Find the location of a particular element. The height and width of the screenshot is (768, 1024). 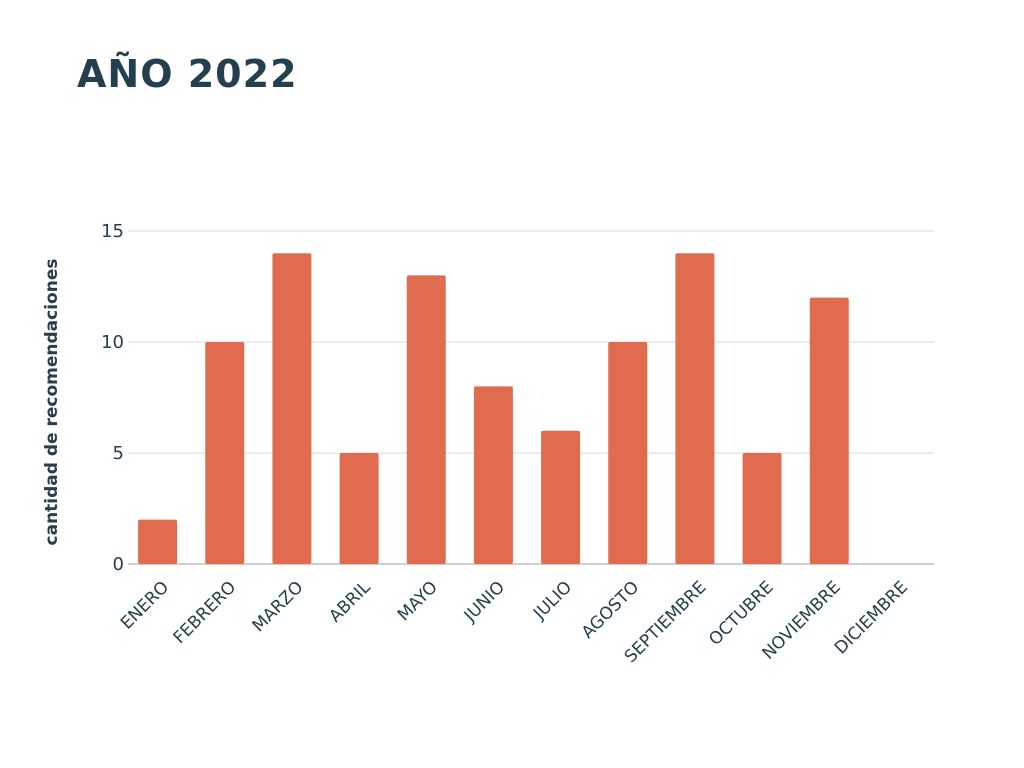

chart-title: AÑO 2022 is located at coordinates (187, 74).